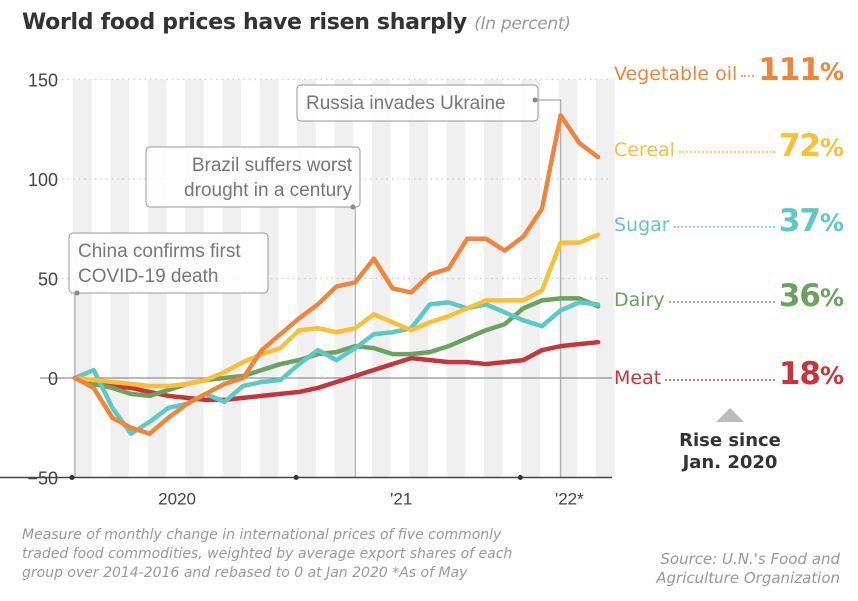  I want to click on rise-label-line: Jan. 2020, so click(730, 462).